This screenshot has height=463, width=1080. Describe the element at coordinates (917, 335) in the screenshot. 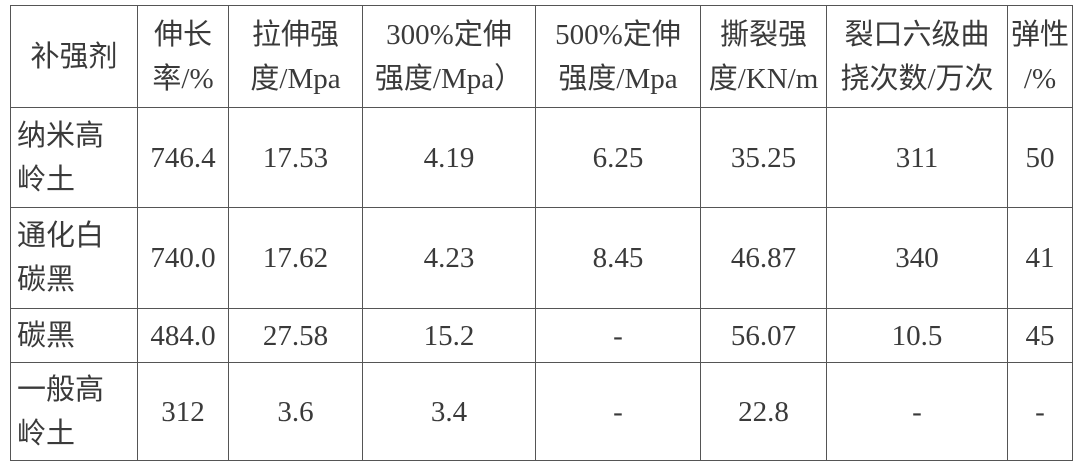

I see `table-cell: 10.5` at that location.